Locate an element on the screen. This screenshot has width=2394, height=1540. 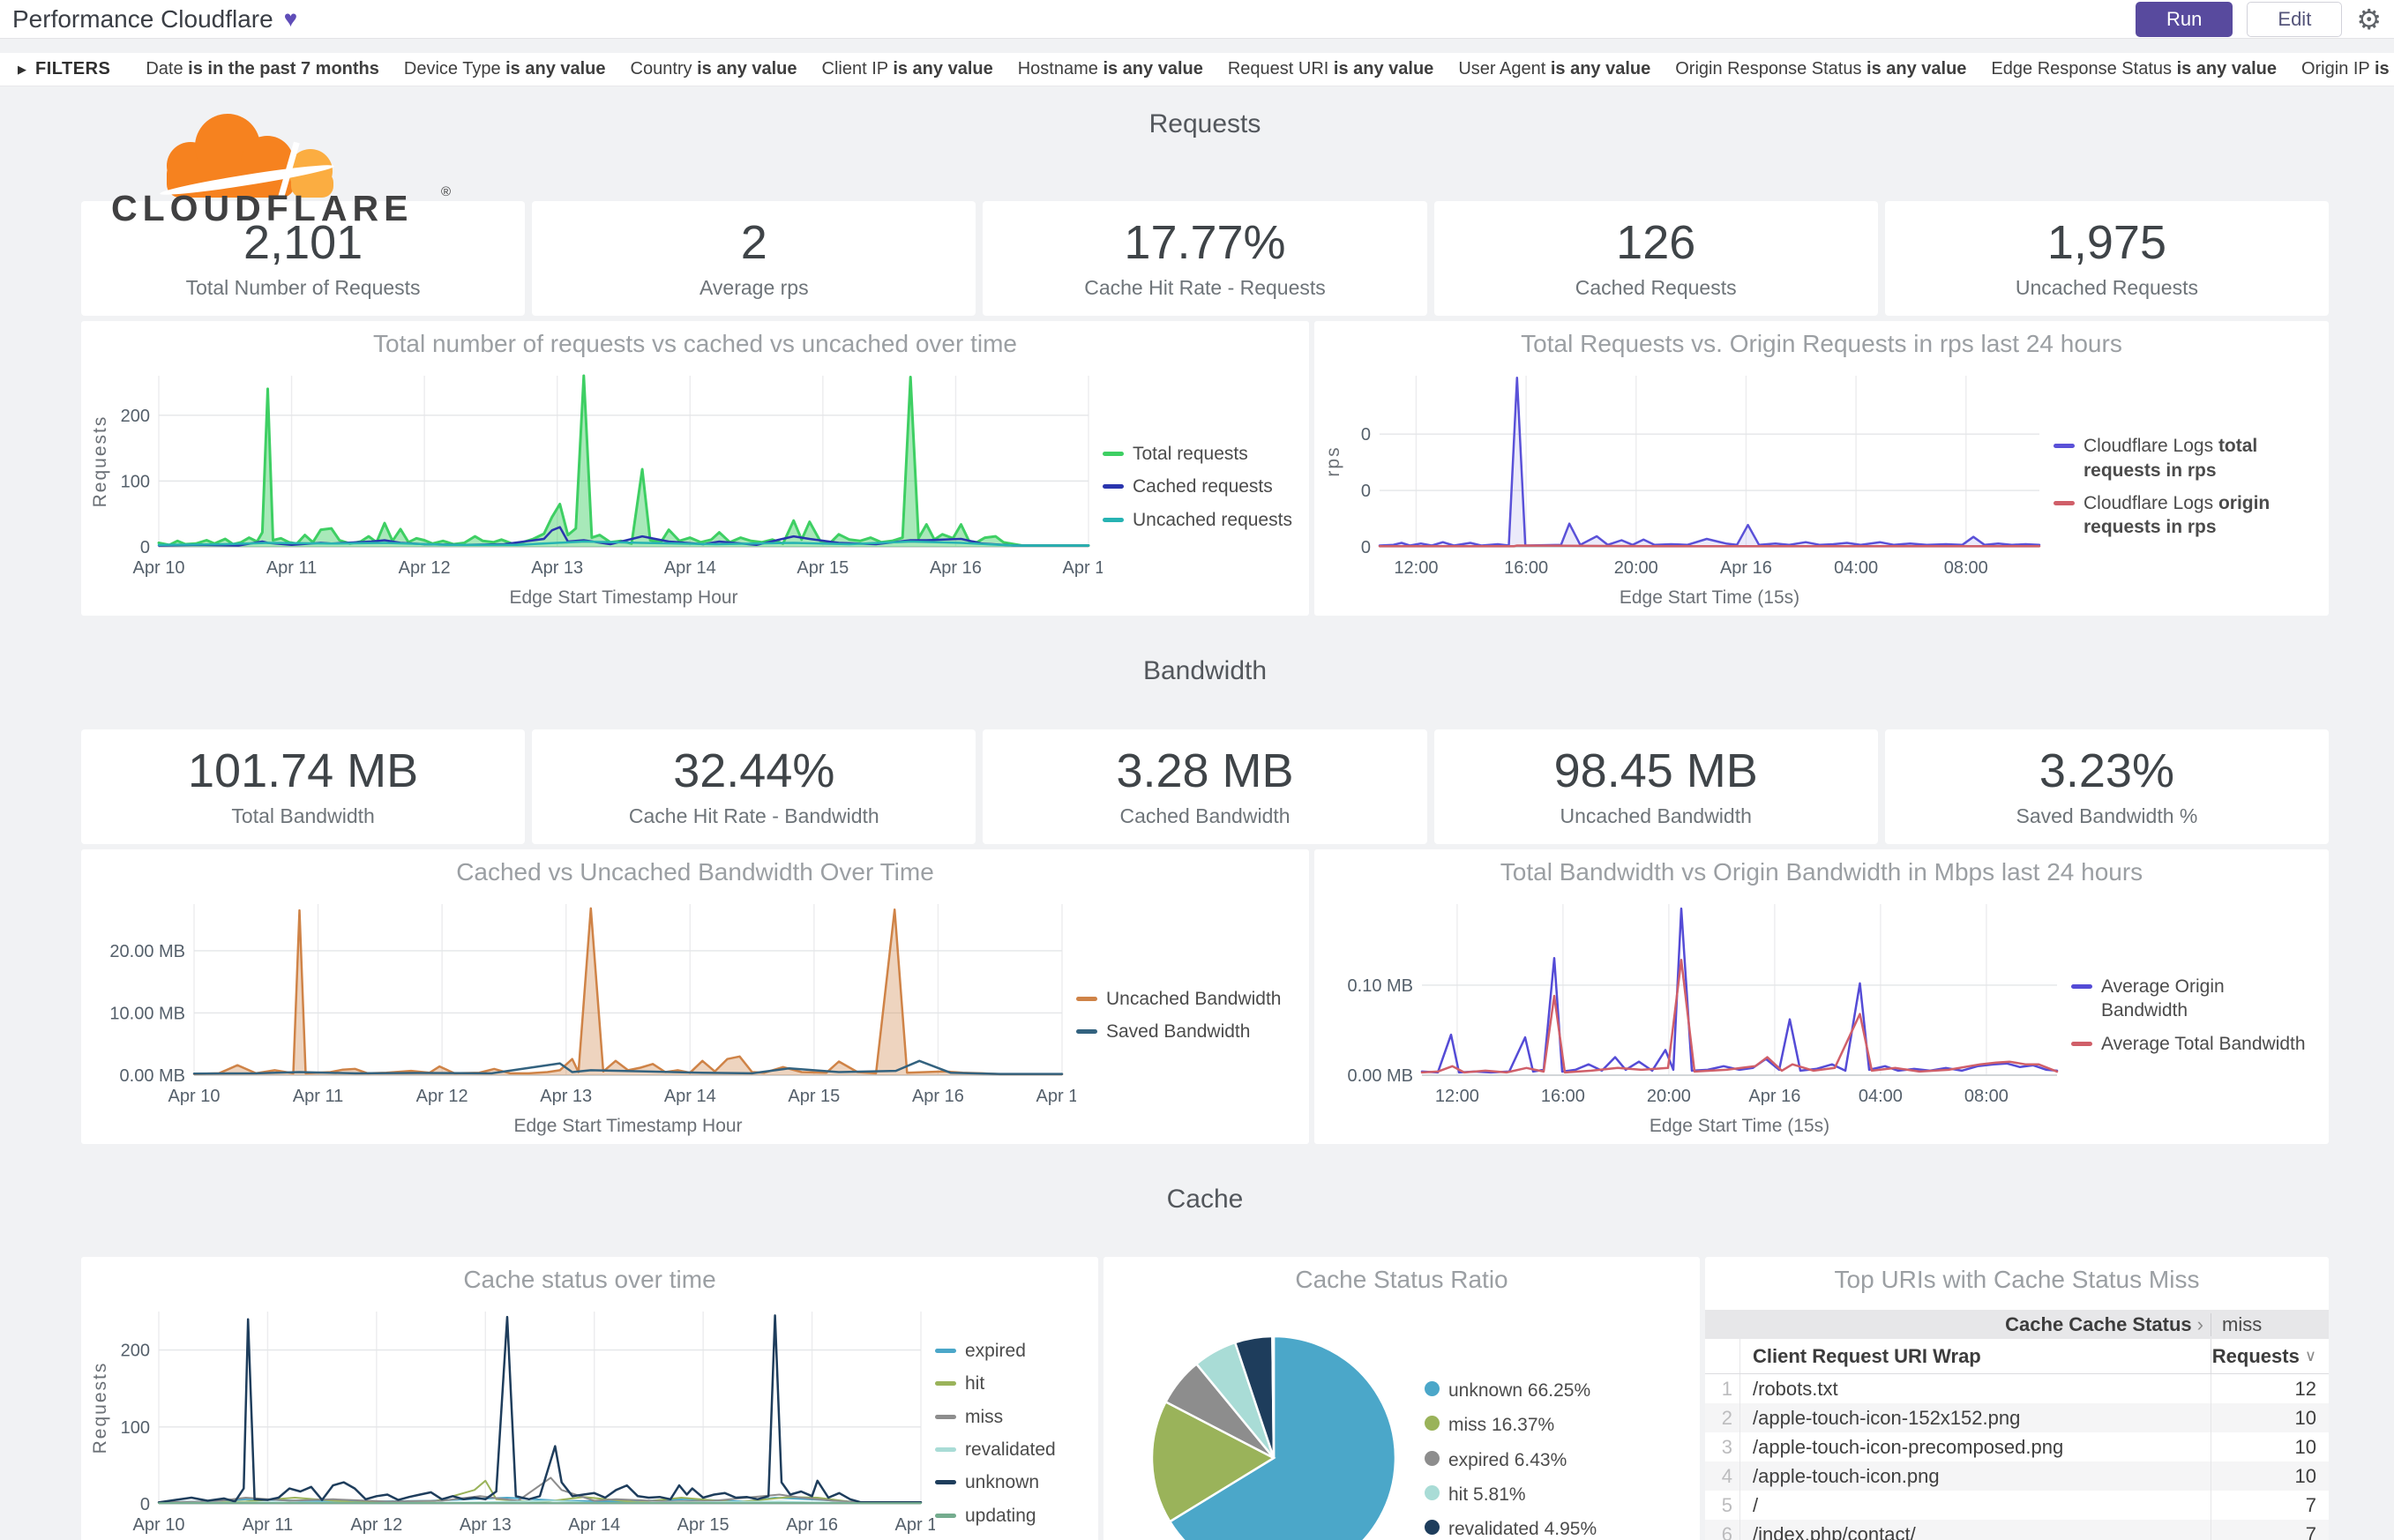
legend-item: Uncached Bandwidth is located at coordinates (1178, 999).